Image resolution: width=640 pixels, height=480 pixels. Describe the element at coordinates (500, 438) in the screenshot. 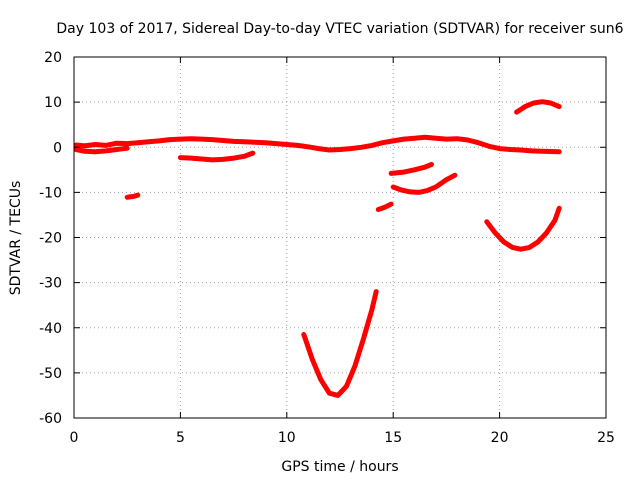

I see `x-tick-label: 20` at that location.